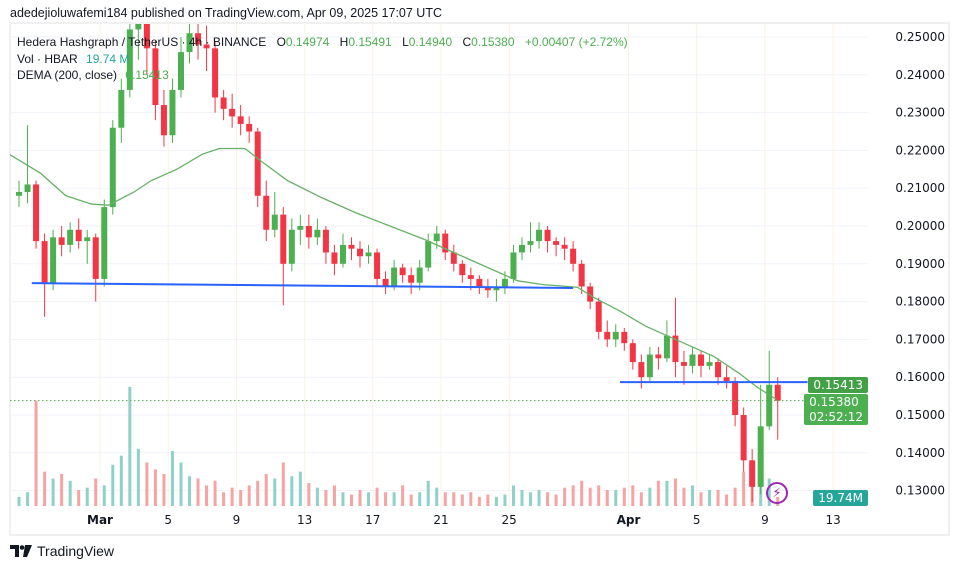 This screenshot has width=961, height=570. What do you see at coordinates (920, 453) in the screenshot?
I see `price-tick-label: 0.14000` at bounding box center [920, 453].